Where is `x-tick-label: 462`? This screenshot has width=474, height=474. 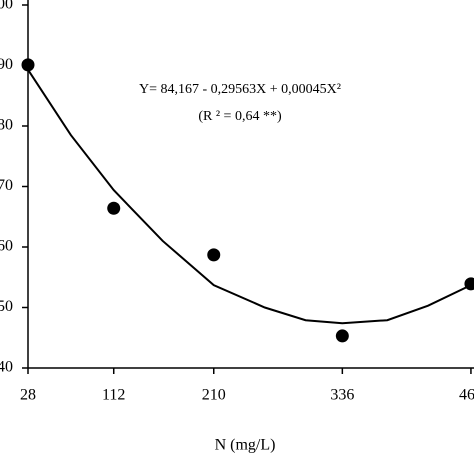
x-tick-label: 462 is located at coordinates (466, 395).